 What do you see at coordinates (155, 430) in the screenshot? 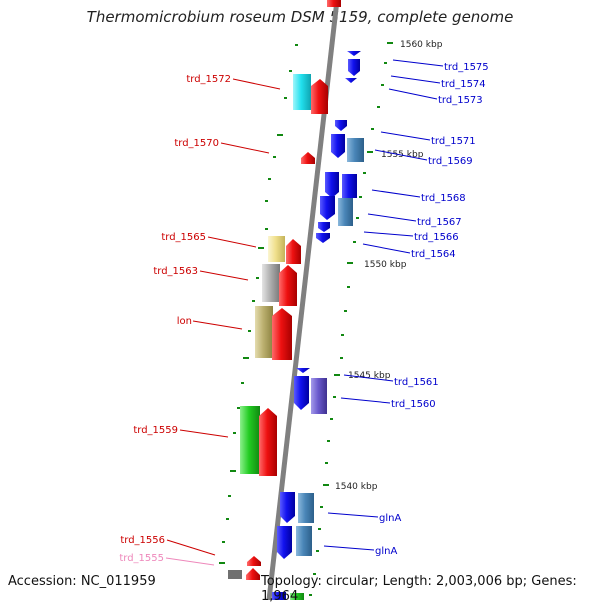
I see `gene-label-trd-1559: trd_1559` at bounding box center [155, 430].